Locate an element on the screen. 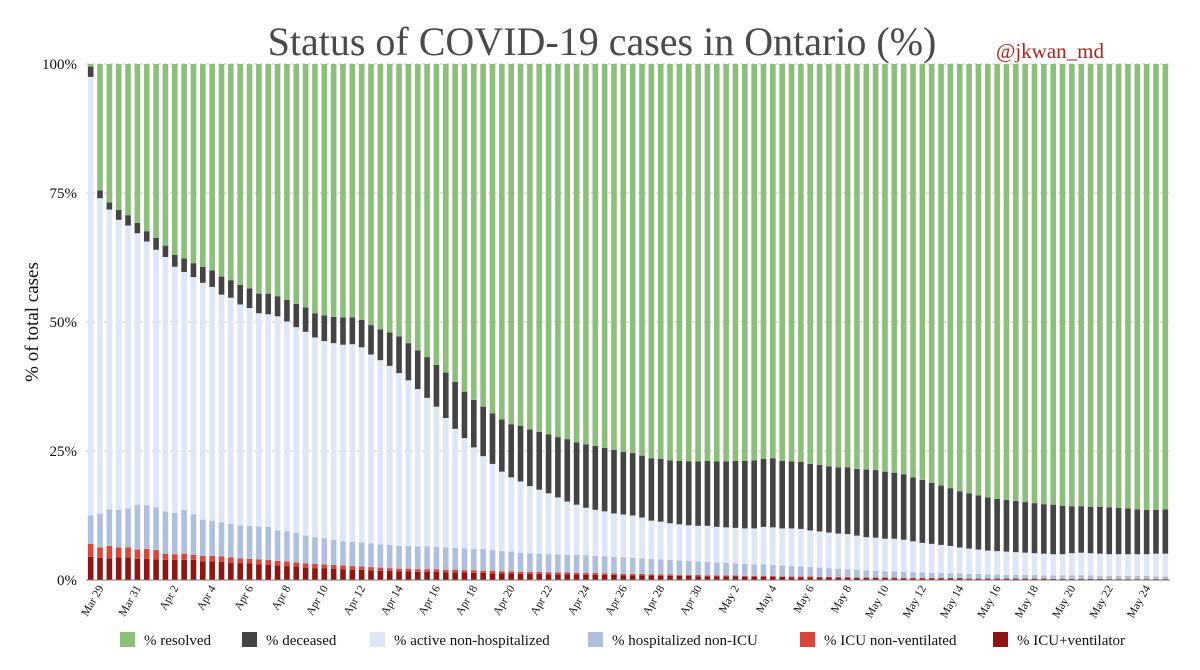 This screenshot has width=1200, height=670. y-tick-label: 100% is located at coordinates (59, 65).